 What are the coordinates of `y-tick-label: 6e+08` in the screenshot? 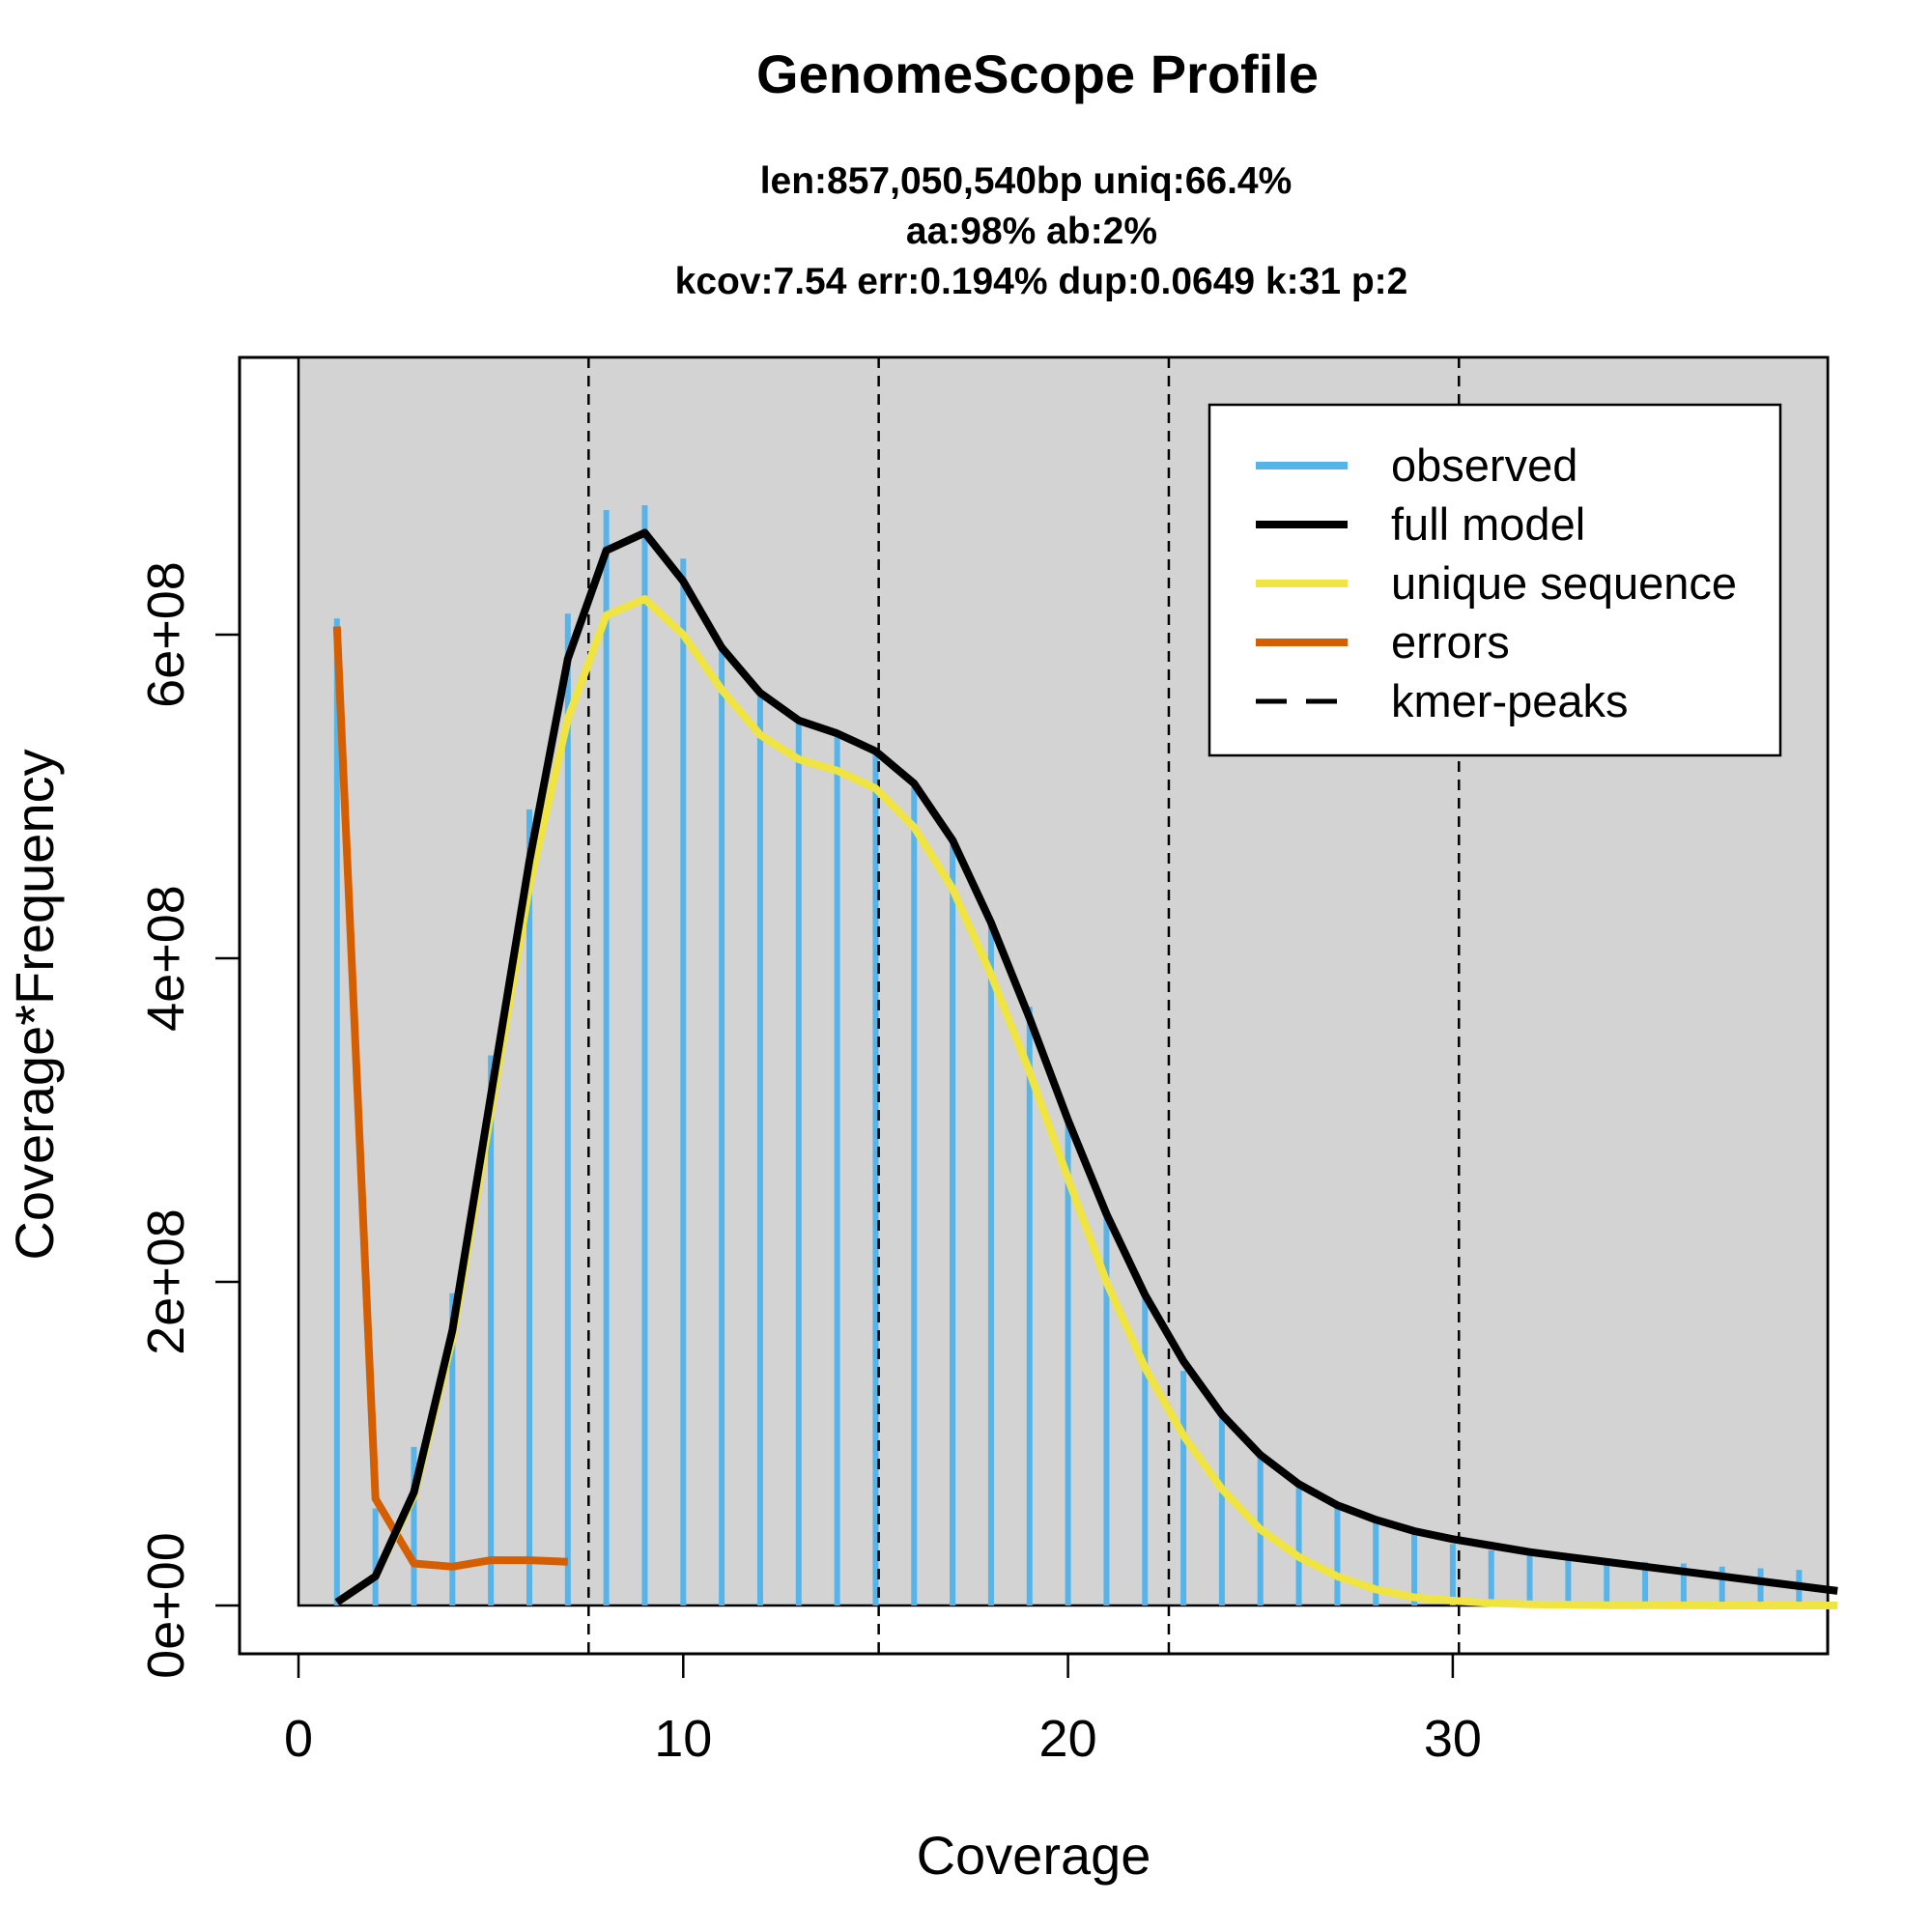 It's located at (166, 634).